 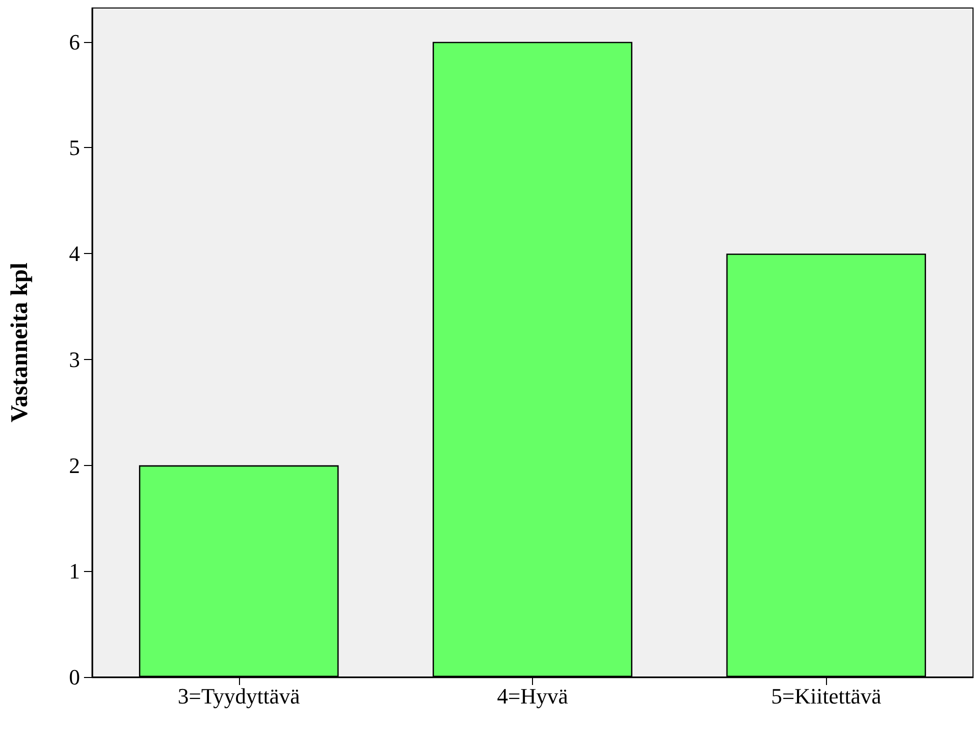 I want to click on y-tick-label: 0, so click(x=74, y=677).